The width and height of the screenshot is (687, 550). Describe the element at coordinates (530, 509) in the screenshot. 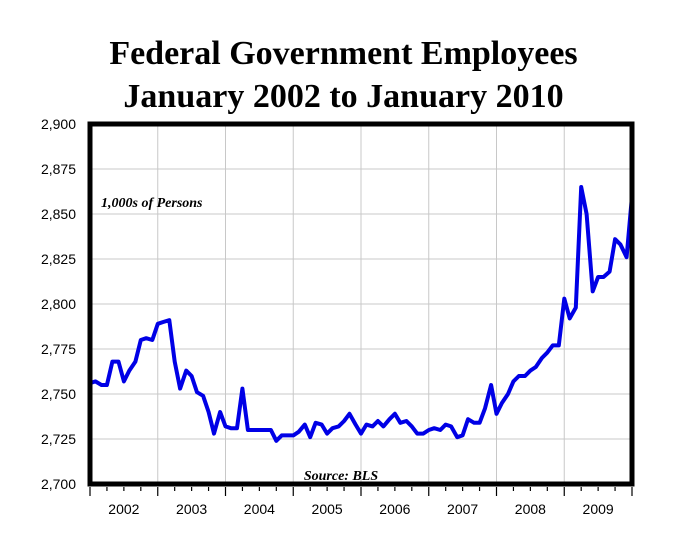

I see `x-tick-label: 2008` at that location.